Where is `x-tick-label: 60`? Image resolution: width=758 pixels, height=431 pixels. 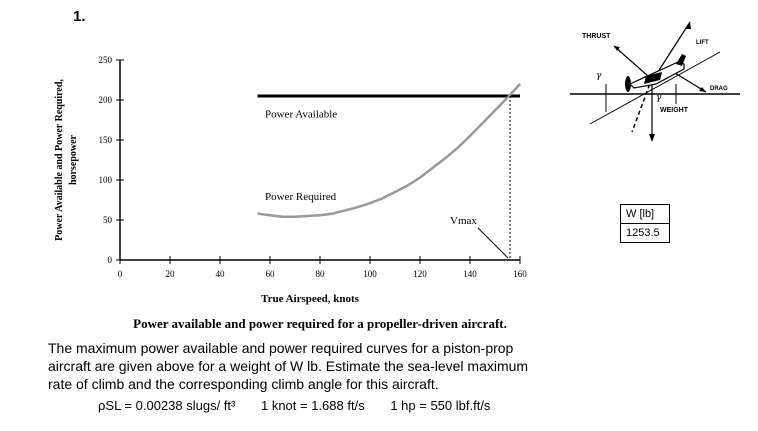 x-tick-label: 60 is located at coordinates (271, 274).